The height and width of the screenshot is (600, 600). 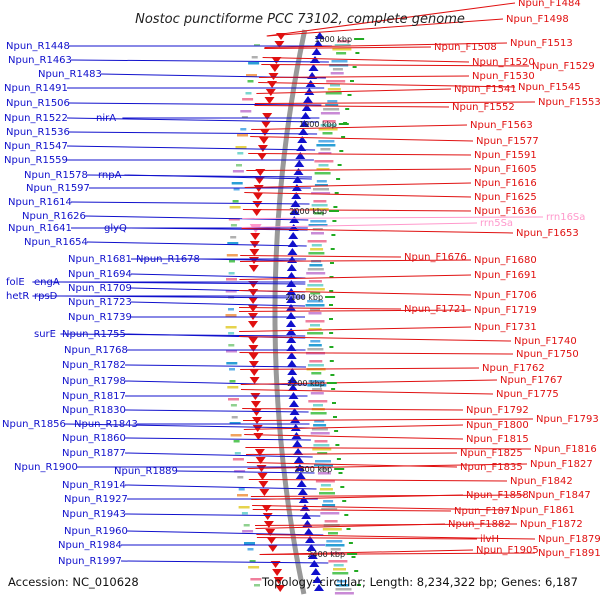 What do you see at coordinates (318, 124) in the screenshot?
I see `kbp-label: 1900 kbp` at bounding box center [318, 124].